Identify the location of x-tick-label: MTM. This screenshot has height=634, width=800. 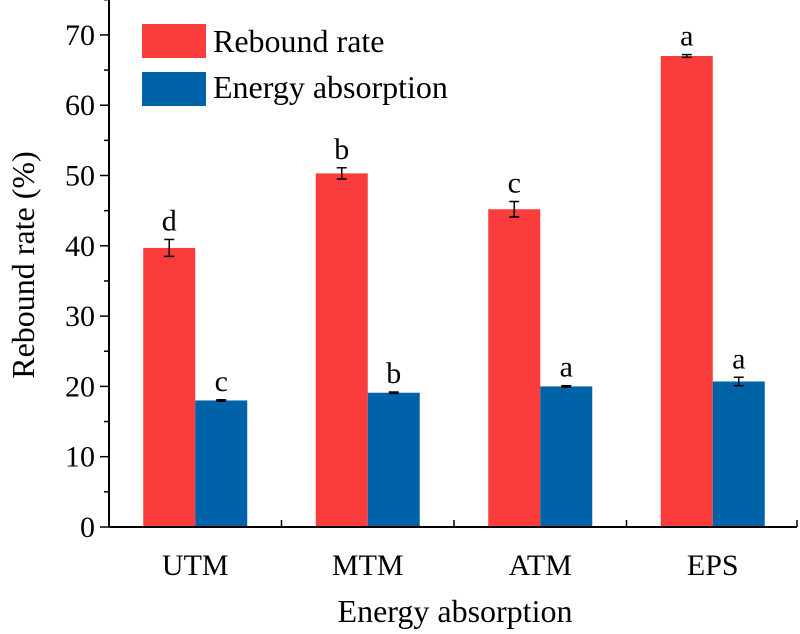
(368, 565).